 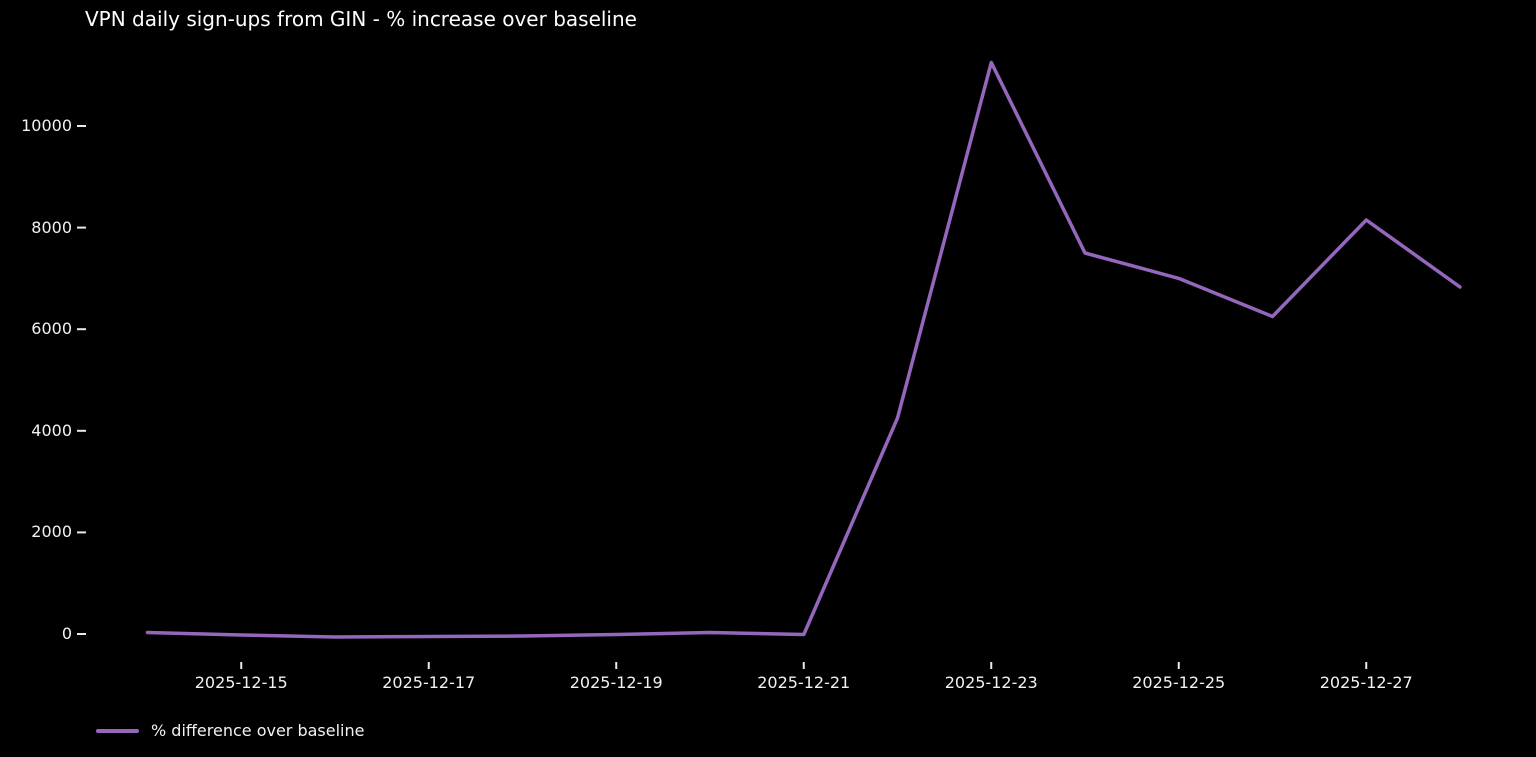 I want to click on x-tick-label: 2025-12-17, so click(x=429, y=682).